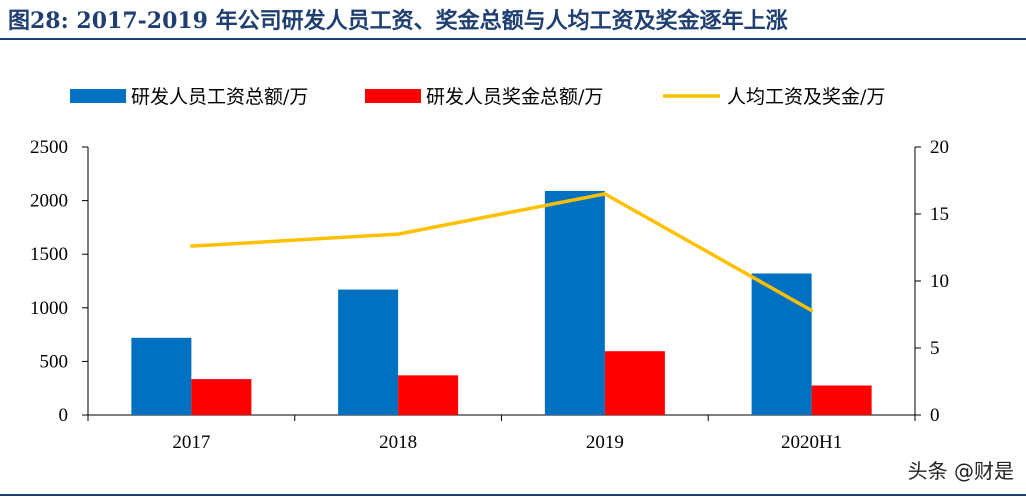 The width and height of the screenshot is (1026, 499). I want to click on x-tick-label: 2017, so click(191, 442).